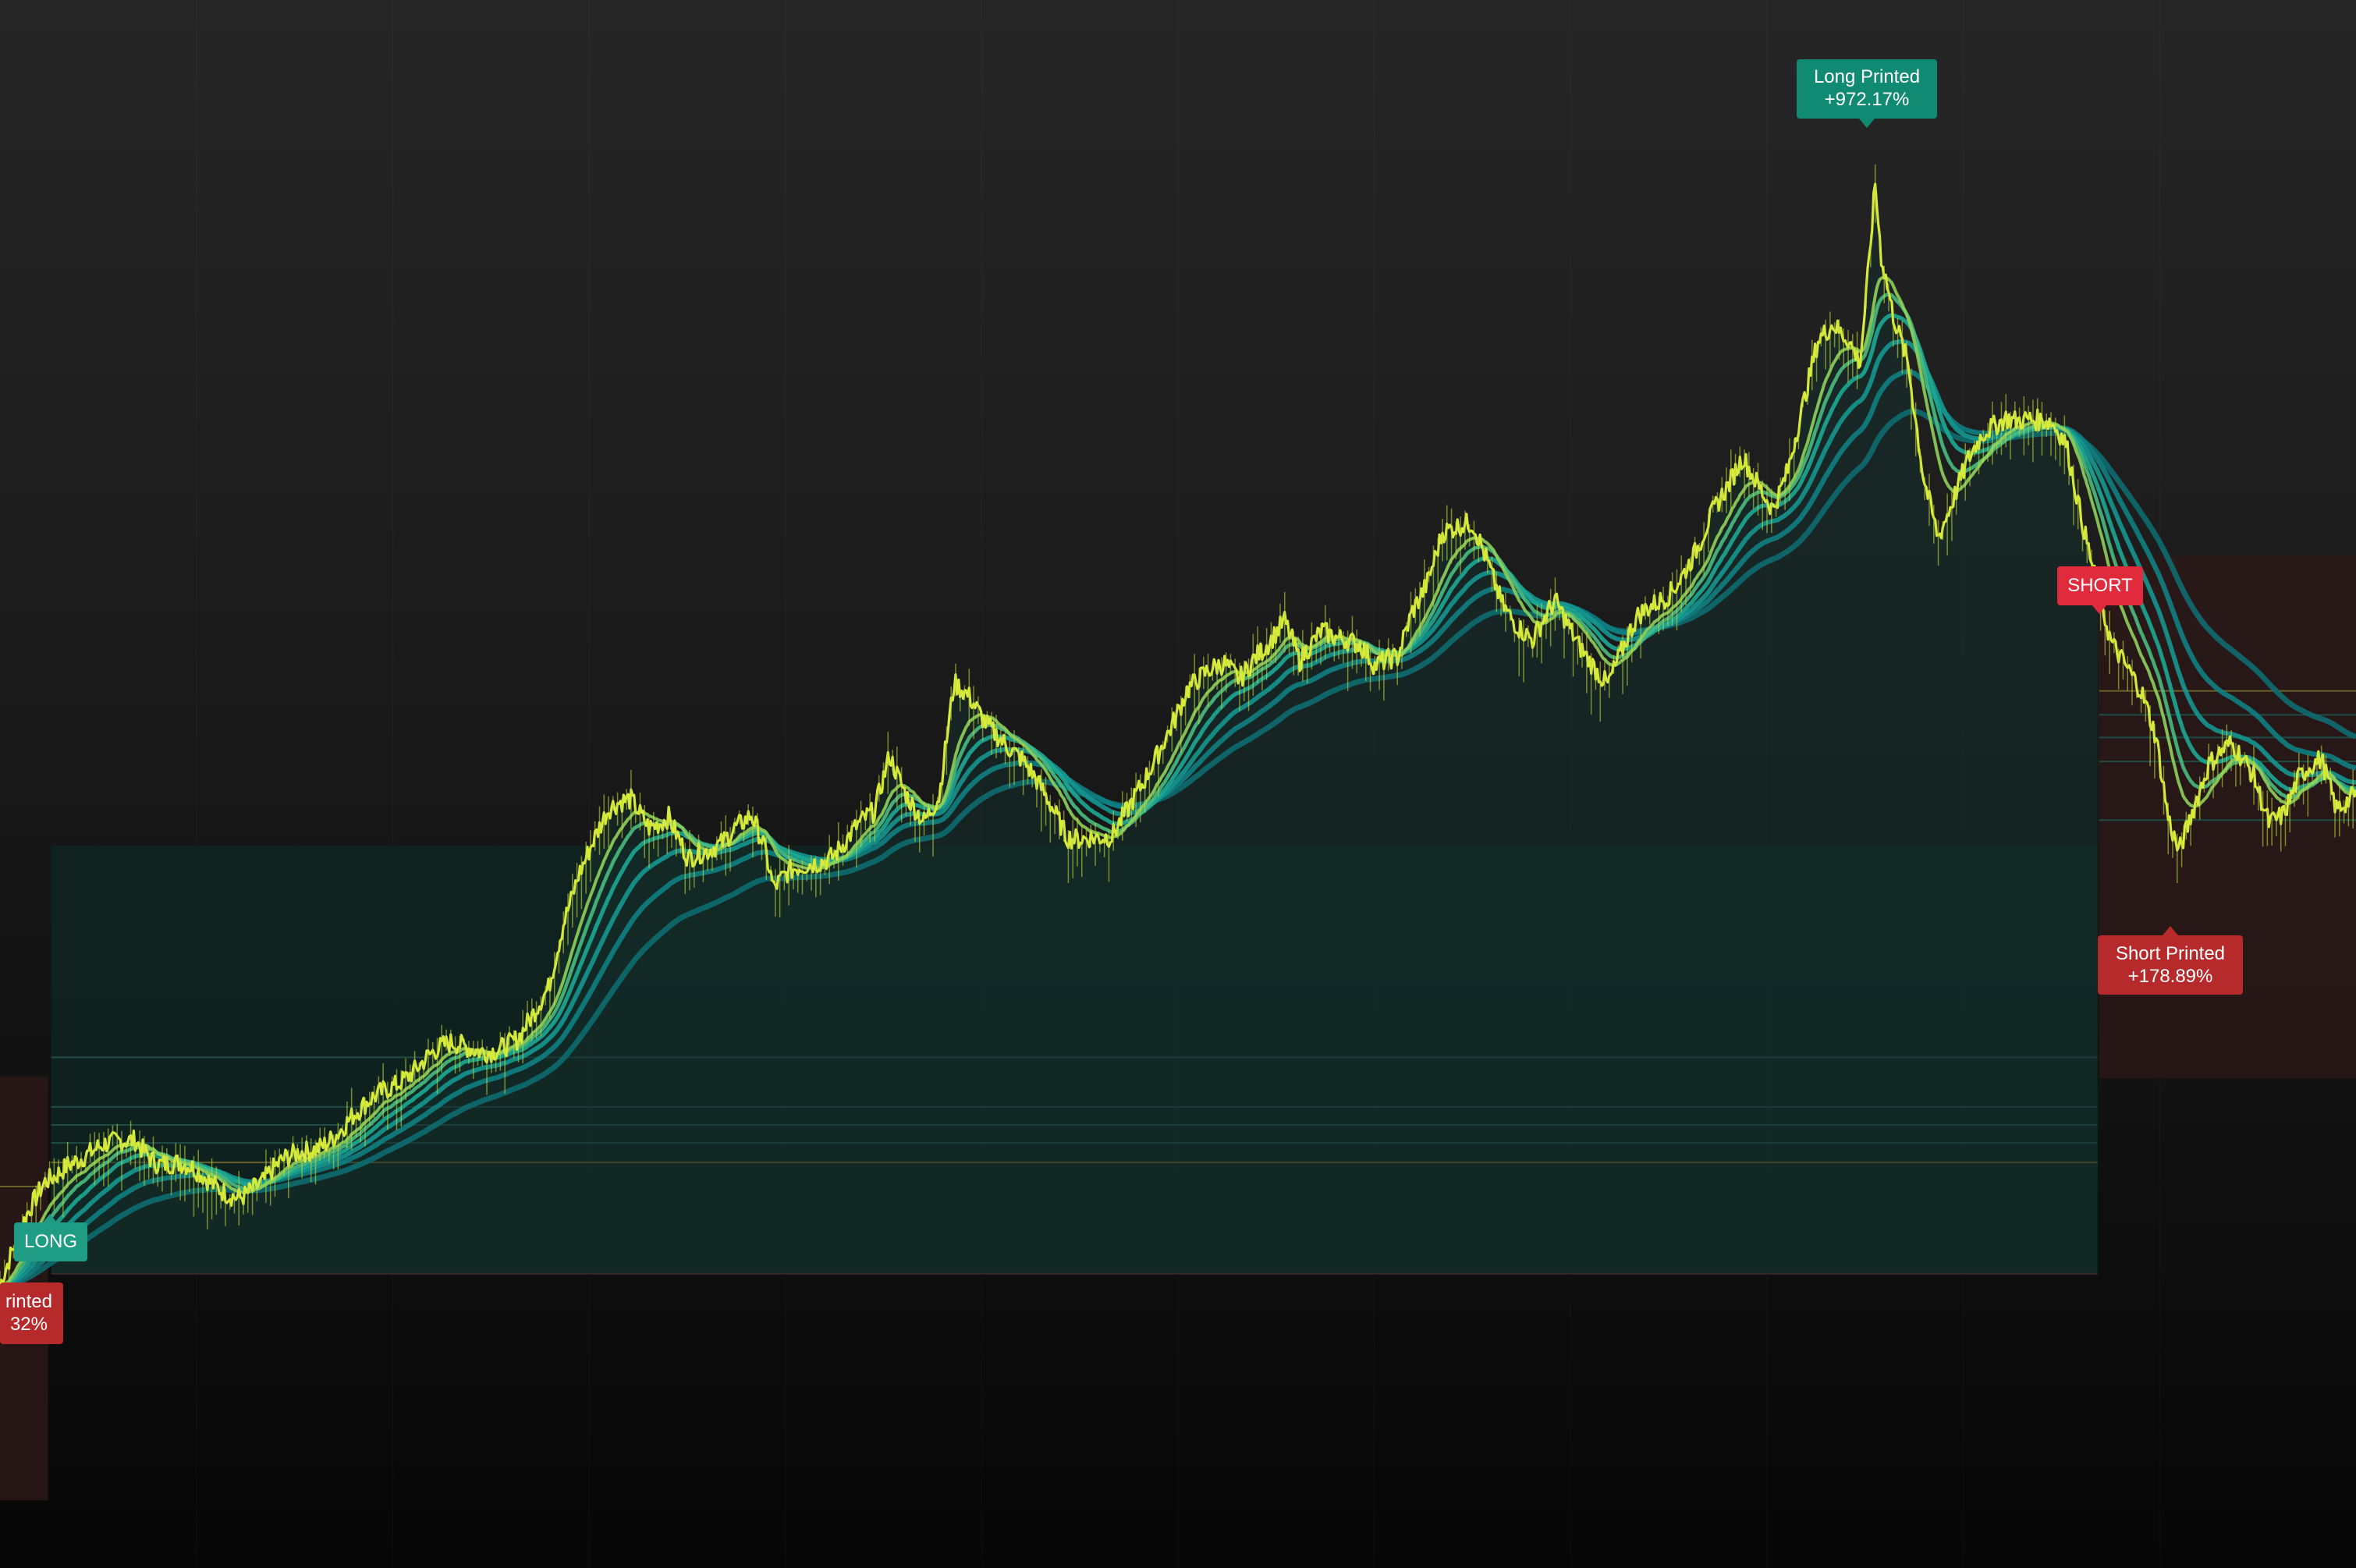  I want to click on long-printed-callout: Long Printed +972.17%, so click(1867, 94).